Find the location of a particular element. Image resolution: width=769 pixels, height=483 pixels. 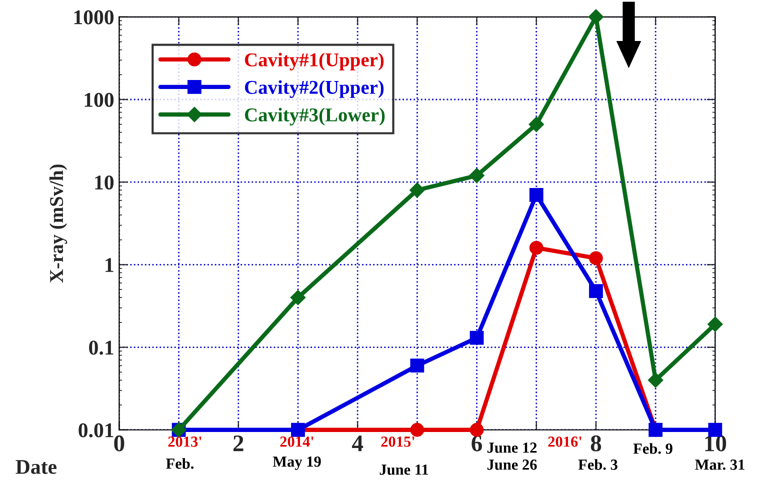

x-tick-label: 0 is located at coordinates (119, 443).